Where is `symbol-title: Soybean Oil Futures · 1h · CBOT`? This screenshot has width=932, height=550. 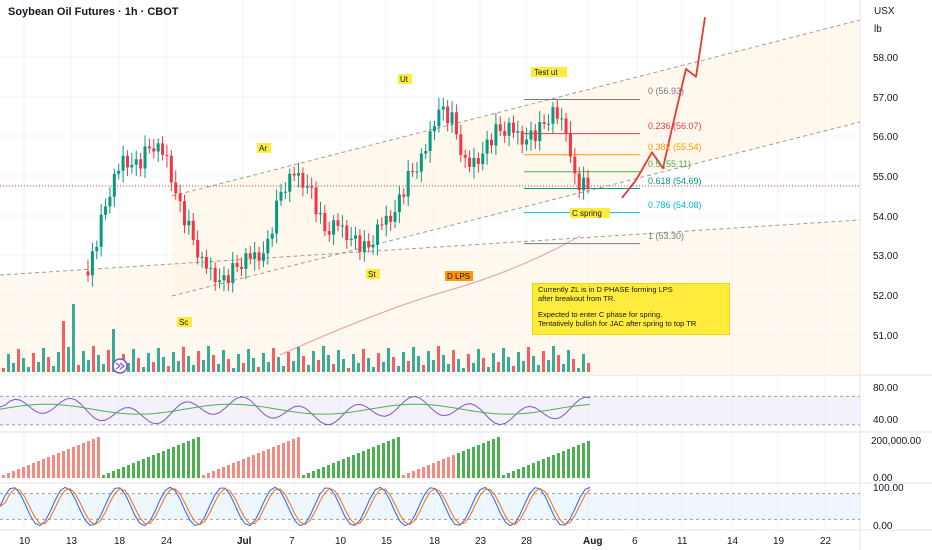 symbol-title: Soybean Oil Futures · 1h · CBOT is located at coordinates (93, 12).